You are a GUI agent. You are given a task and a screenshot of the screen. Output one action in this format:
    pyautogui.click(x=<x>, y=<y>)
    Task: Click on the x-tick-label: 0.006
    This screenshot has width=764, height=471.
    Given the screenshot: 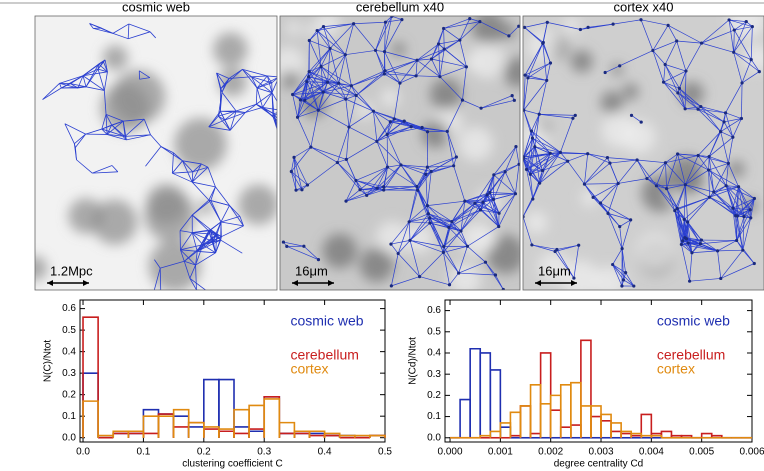 What is the action you would take?
    pyautogui.click(x=751, y=452)
    